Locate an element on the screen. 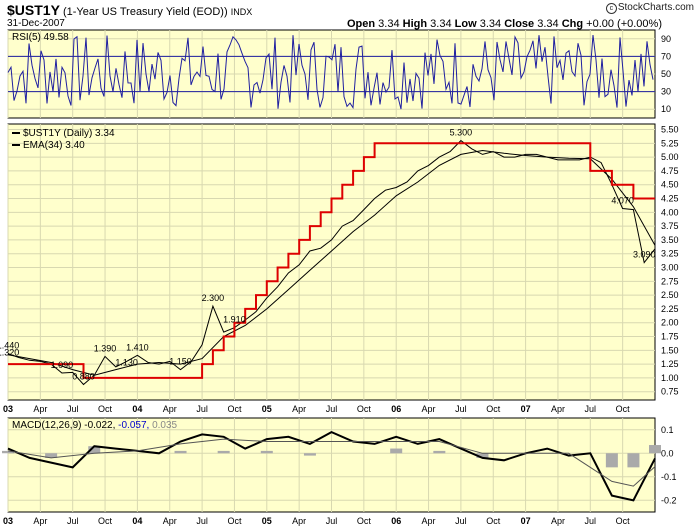  price-x-tick-label: 04 is located at coordinates (137, 409).